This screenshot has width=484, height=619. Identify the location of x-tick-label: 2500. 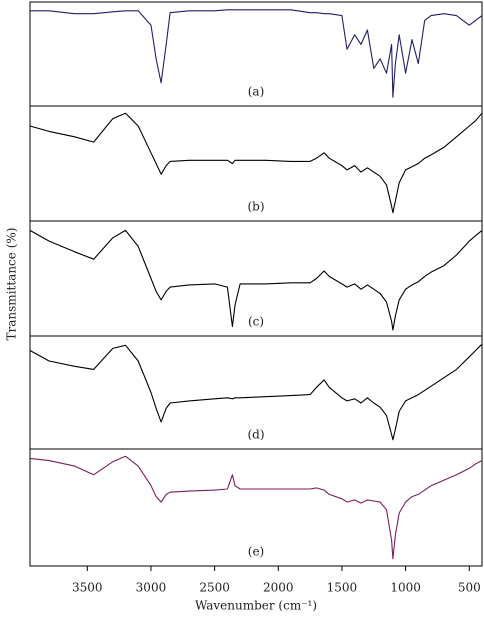
(214, 588).